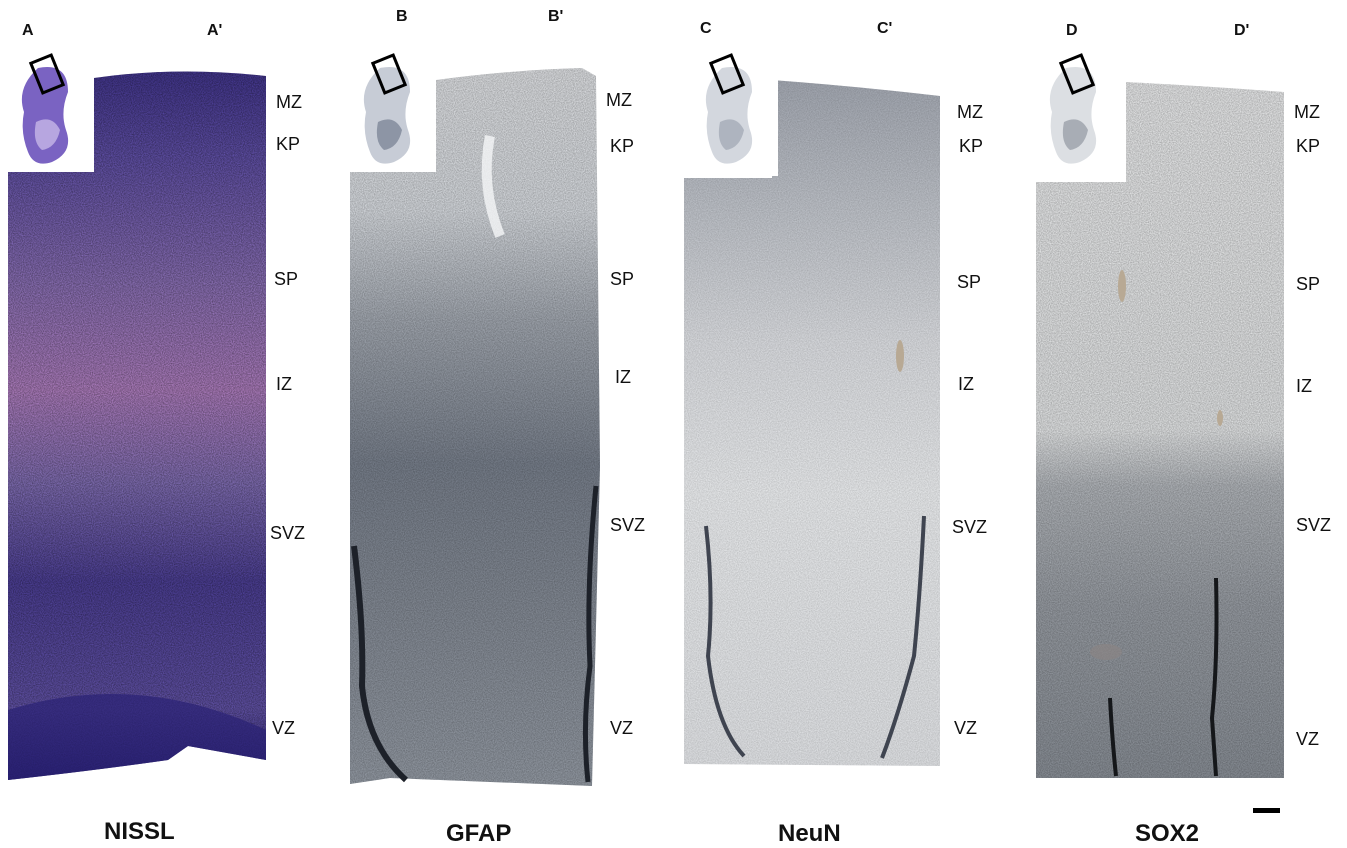 Image resolution: width=1347 pixels, height=848 pixels. I want to click on layer-kp-b: KP, so click(622, 146).